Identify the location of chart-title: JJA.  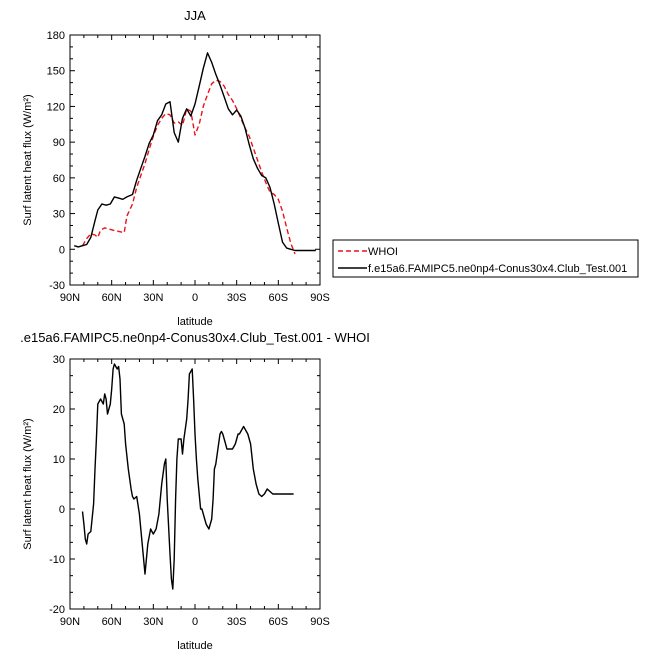
(195, 15).